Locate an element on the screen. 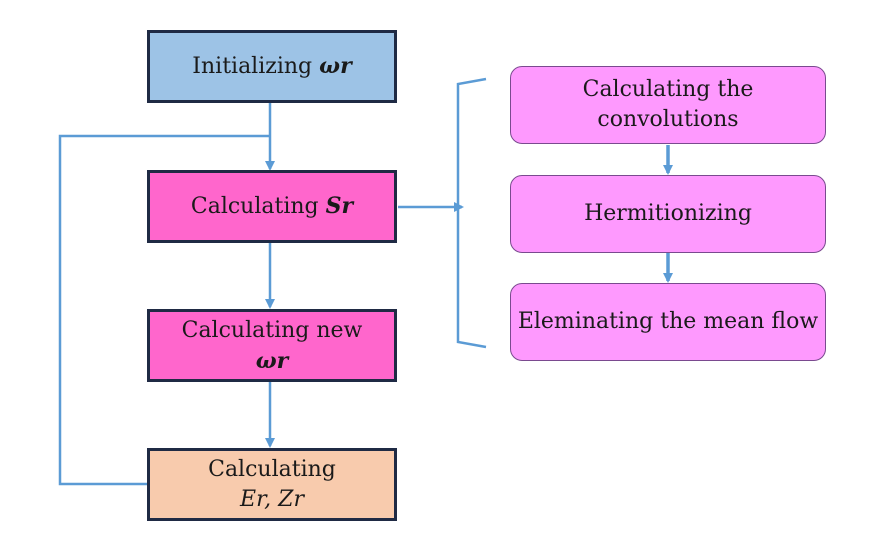 Image resolution: width=880 pixels, height=560 pixels. mean-flow-box: Eleminating the mean flow is located at coordinates (668, 322).